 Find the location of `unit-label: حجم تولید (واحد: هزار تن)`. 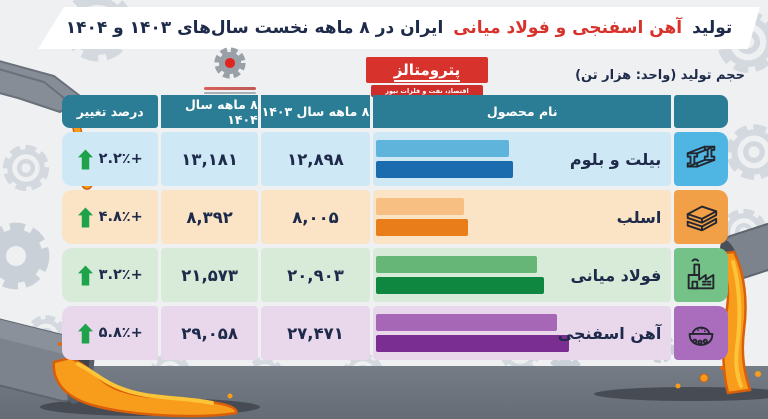

unit-label: حجم تولید (واحد: هزار تن) is located at coordinates (660, 75).